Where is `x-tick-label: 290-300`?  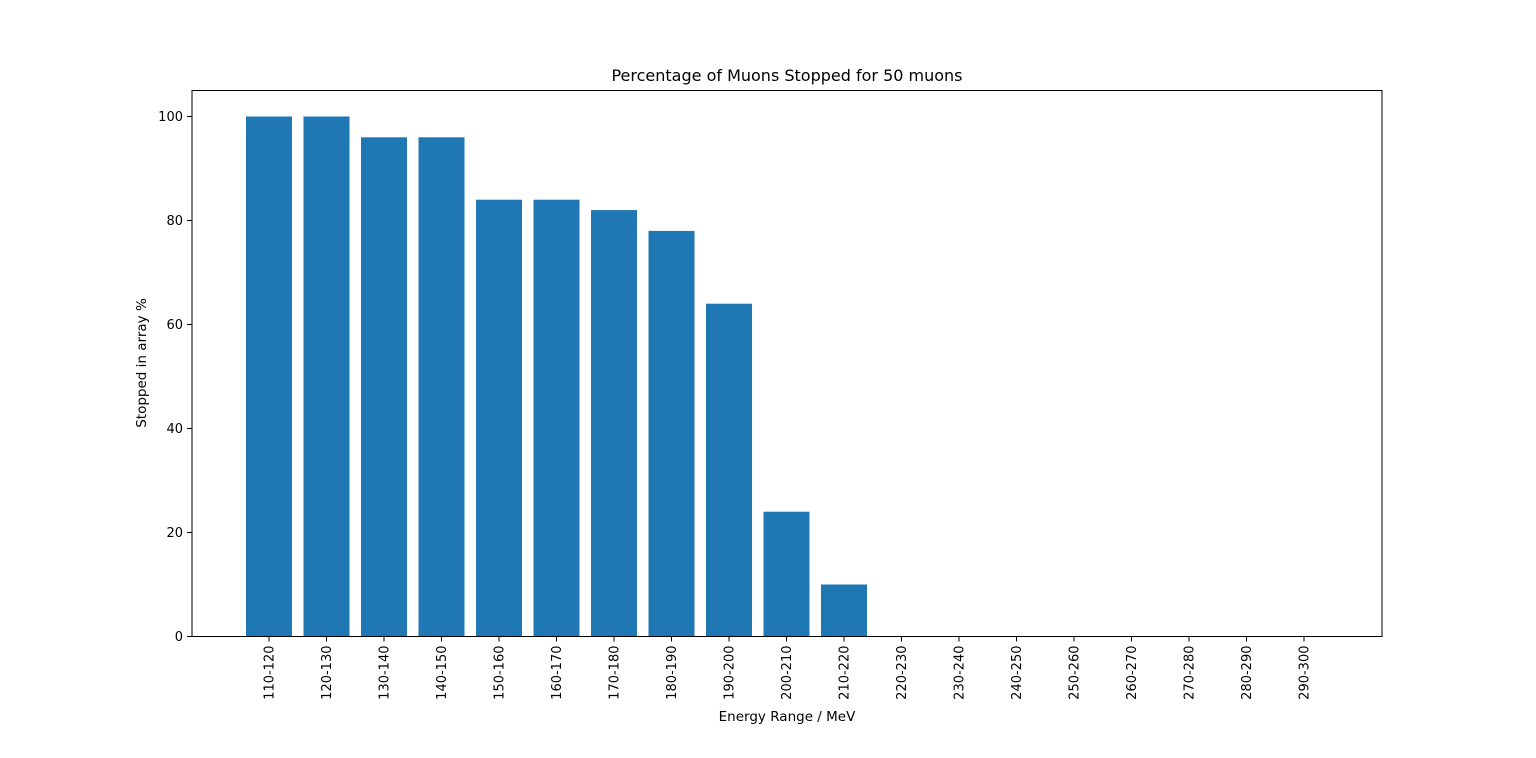
x-tick-label: 290-300 is located at coordinates (1305, 673).